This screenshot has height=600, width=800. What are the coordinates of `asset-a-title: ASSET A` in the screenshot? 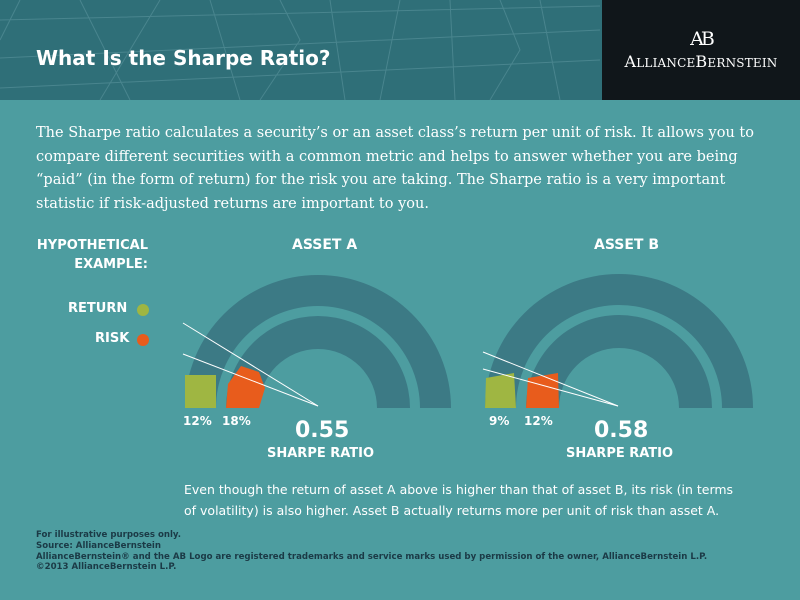 It's located at (325, 245).